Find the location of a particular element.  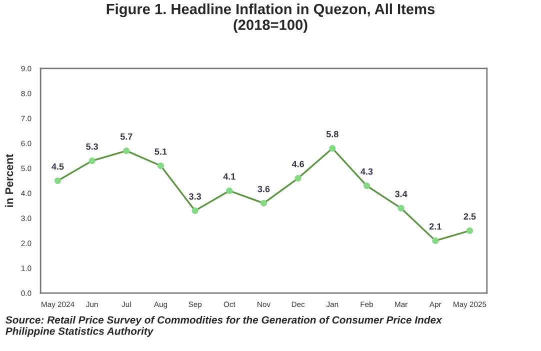

source-note: Source: Retail Price Survey of Commodities for the Generation of Consumer Price Index Philippine Statistics Authority is located at coordinates (224, 326).